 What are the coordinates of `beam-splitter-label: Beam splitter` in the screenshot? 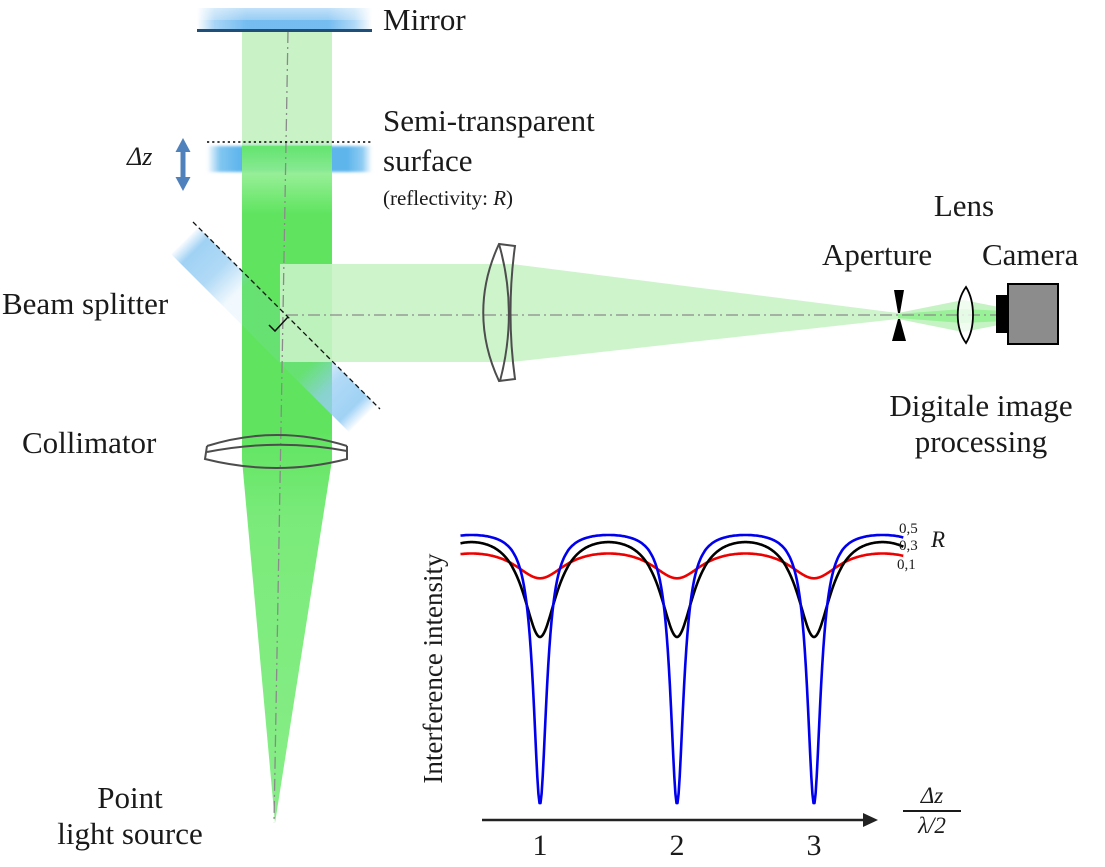 It's located at (85, 303).